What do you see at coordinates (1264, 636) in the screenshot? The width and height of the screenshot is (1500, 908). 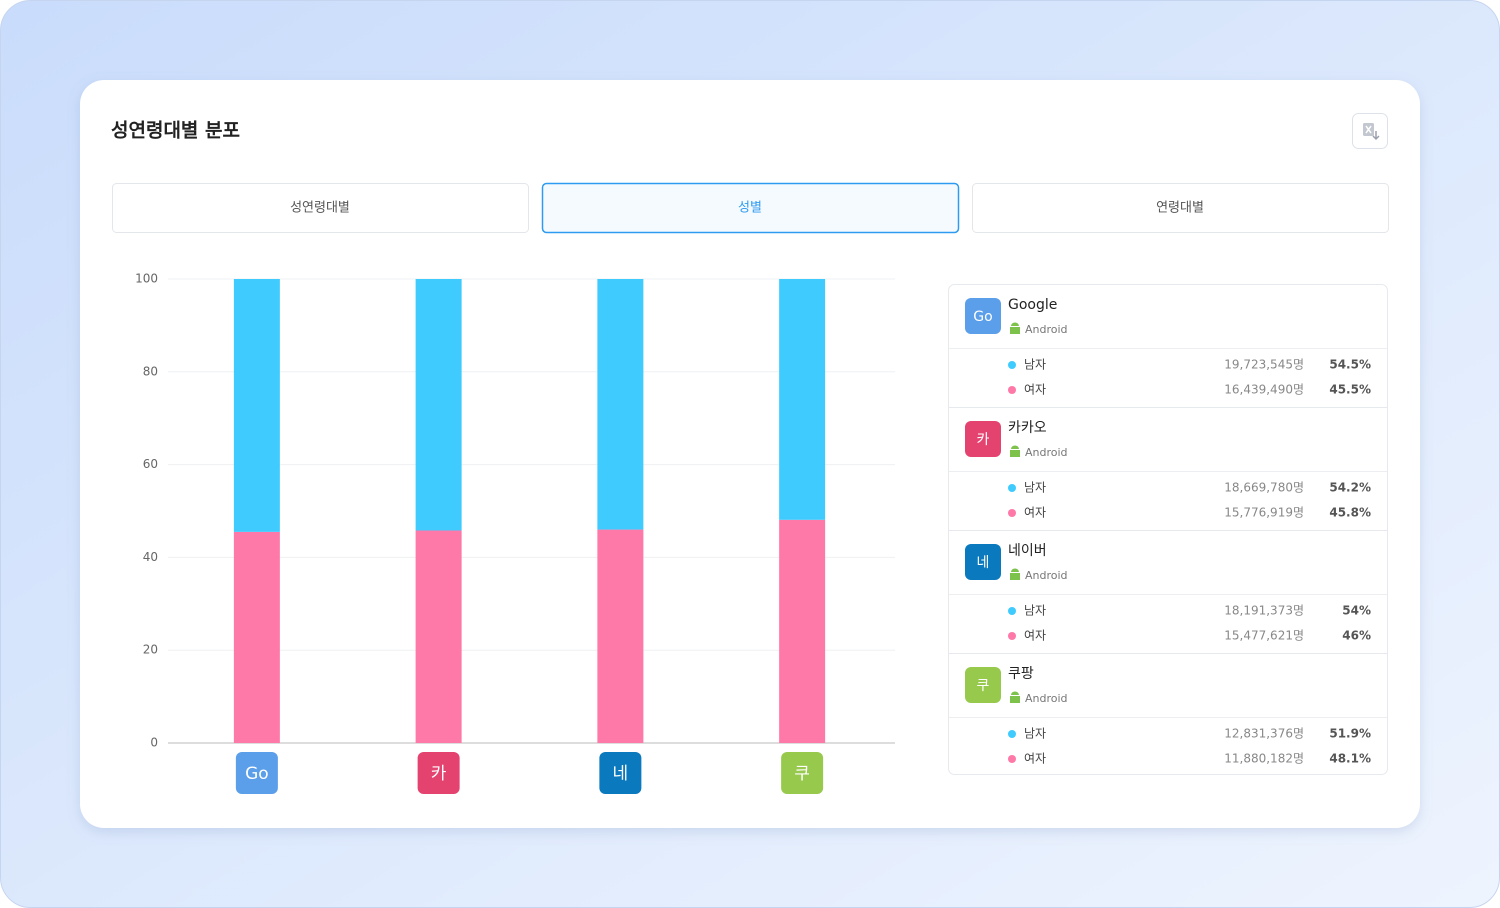 I see `user-count: 15,477,621명` at bounding box center [1264, 636].